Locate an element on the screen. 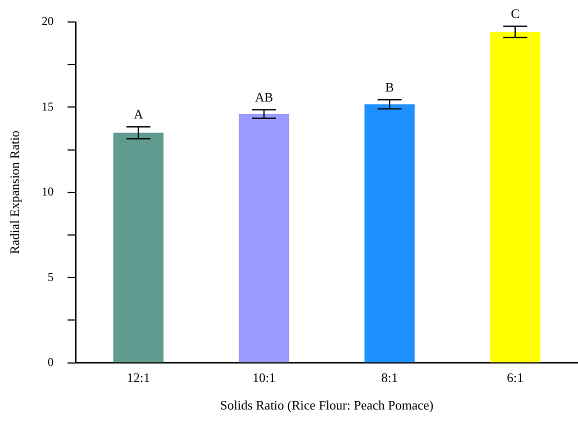 Image resolution: width=578 pixels, height=424 pixels. x-tick-label: 8:1 is located at coordinates (389, 378).